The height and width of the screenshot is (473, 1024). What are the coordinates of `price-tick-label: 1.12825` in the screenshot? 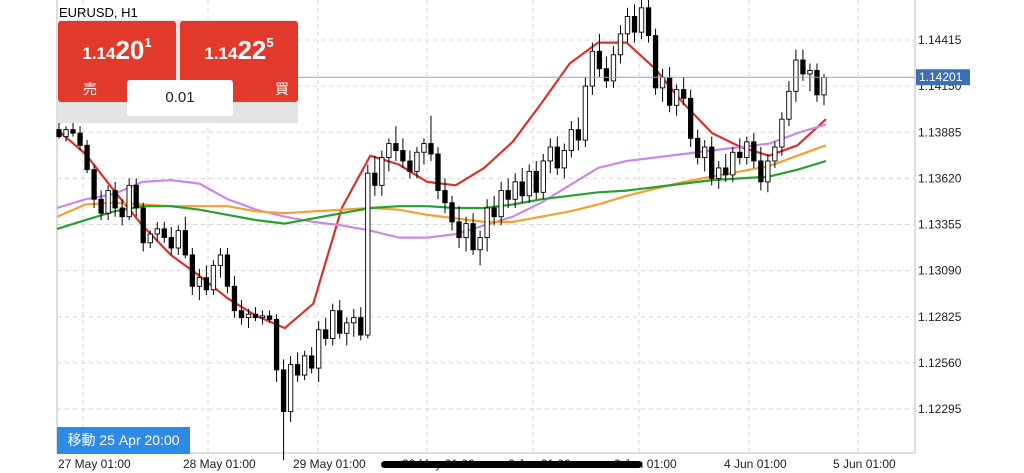 It's located at (940, 317).